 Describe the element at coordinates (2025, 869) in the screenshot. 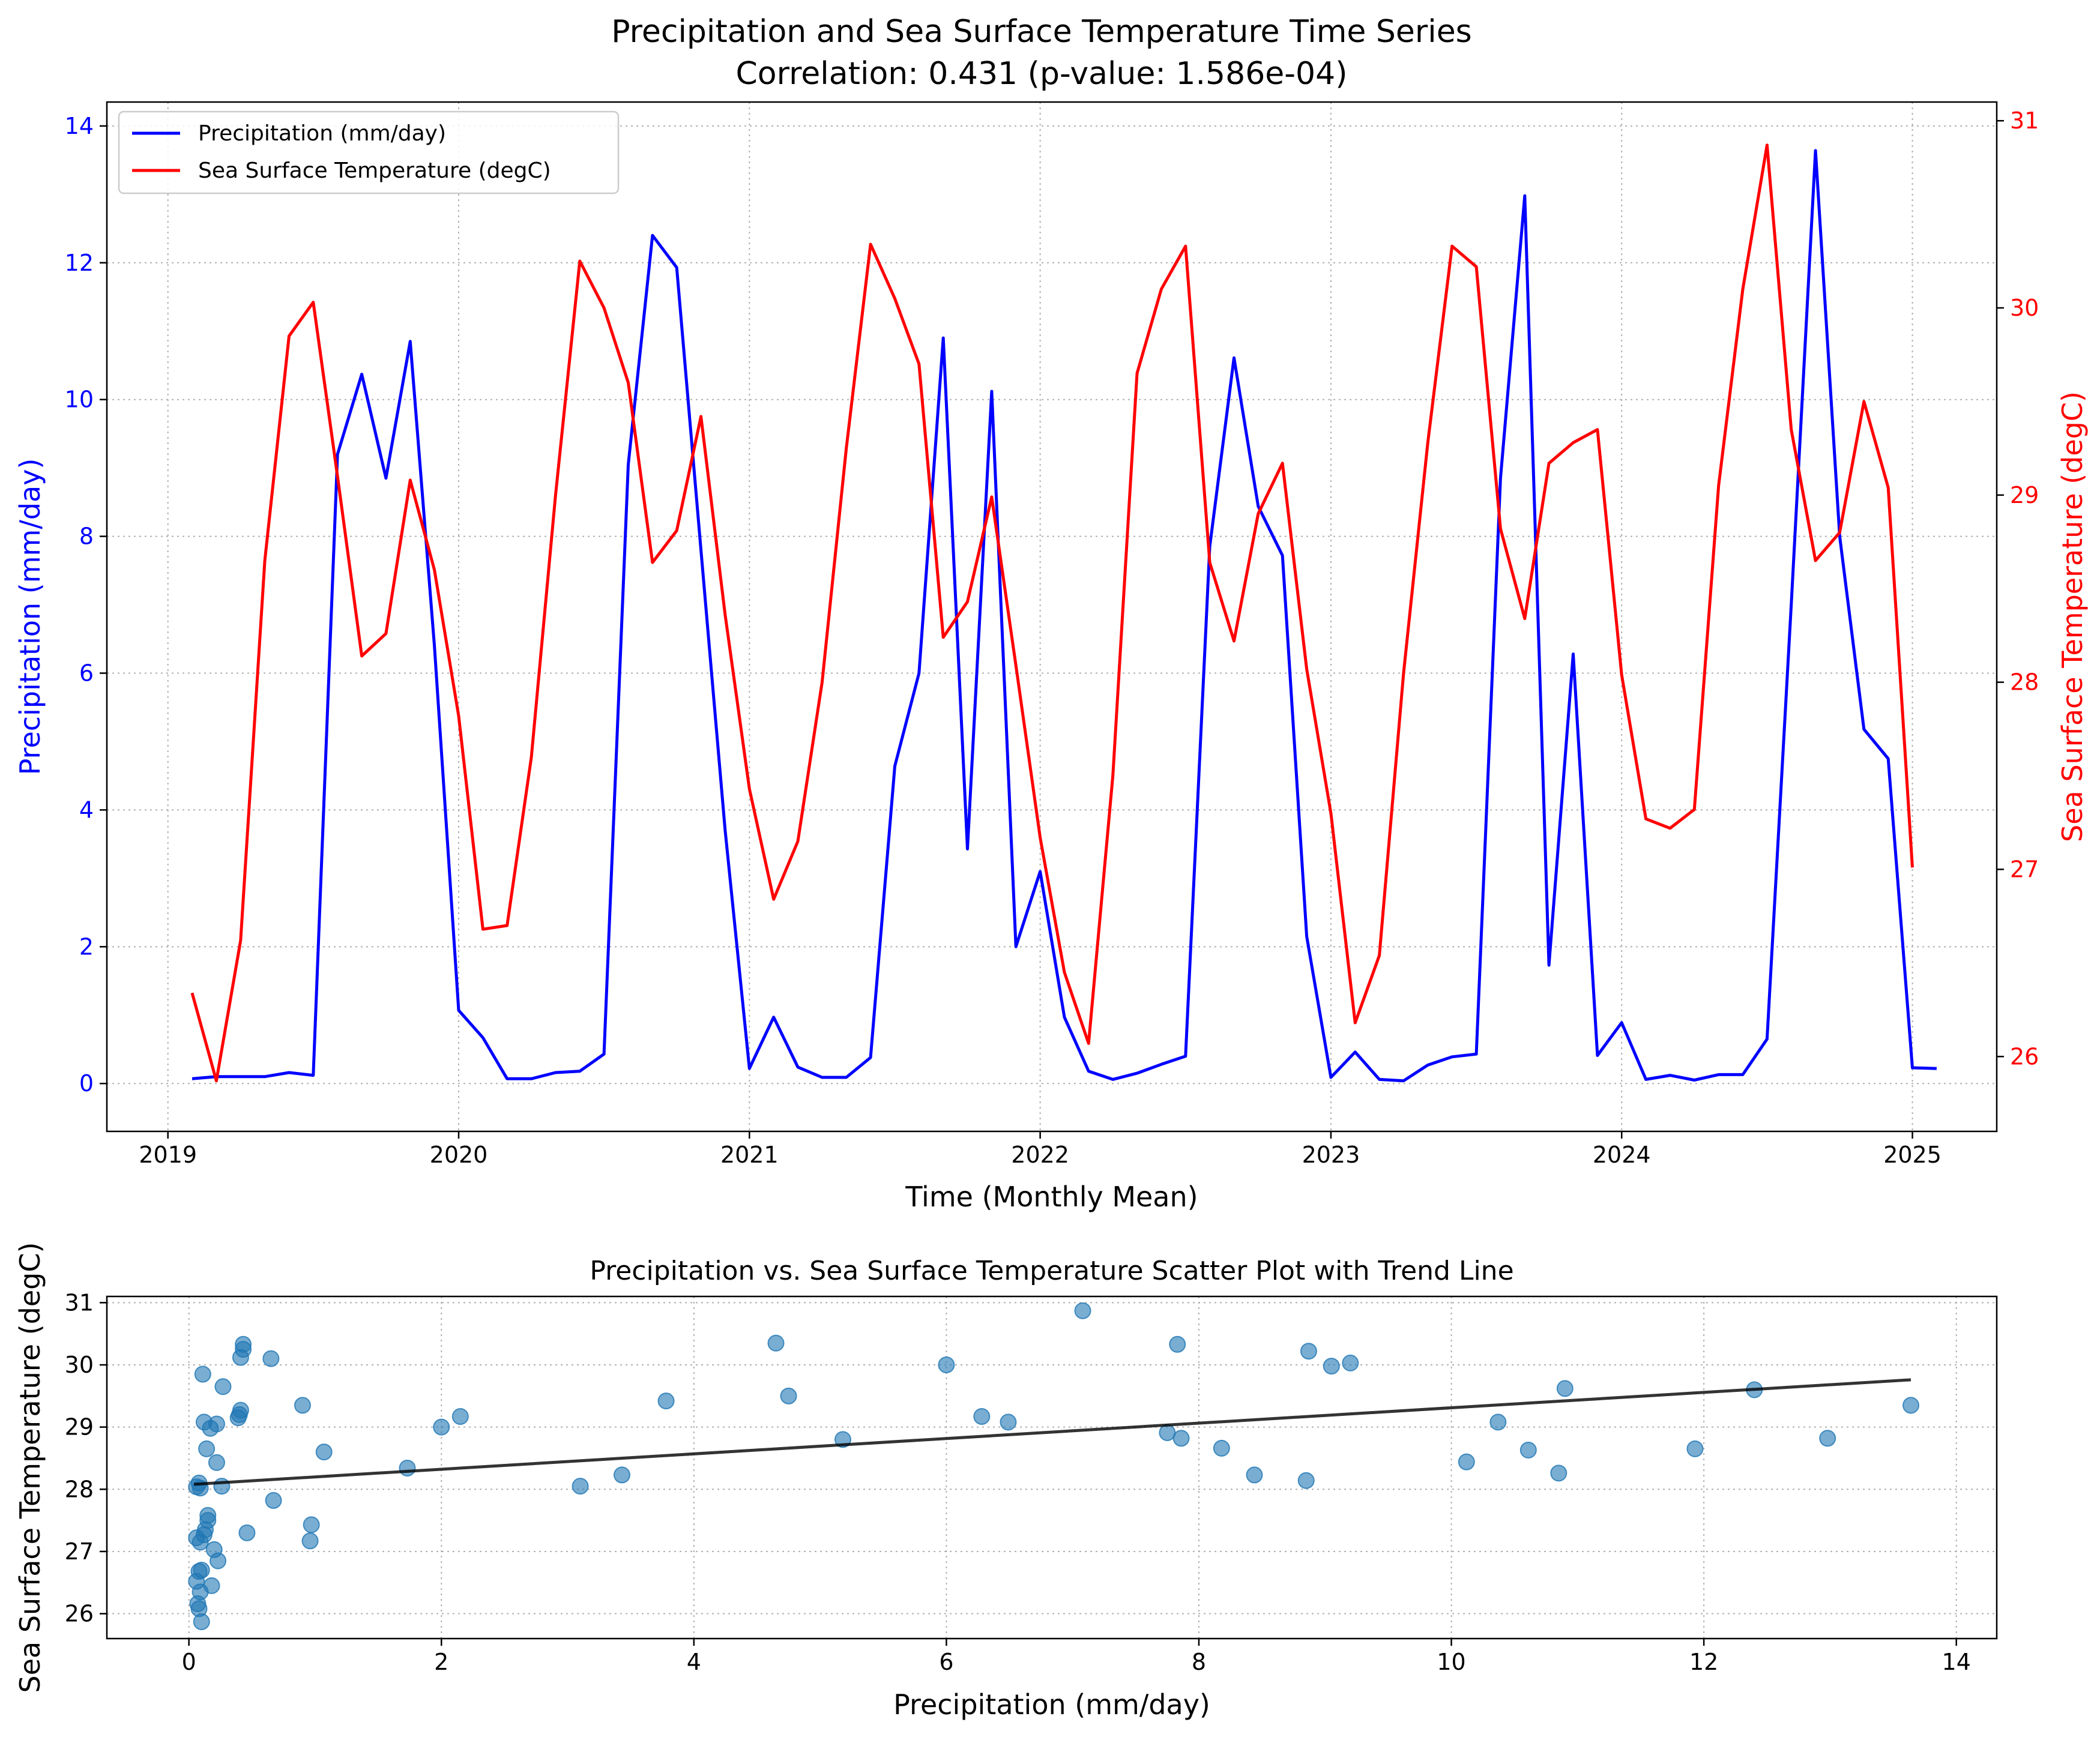

I see `y2-tick-label: 27` at that location.